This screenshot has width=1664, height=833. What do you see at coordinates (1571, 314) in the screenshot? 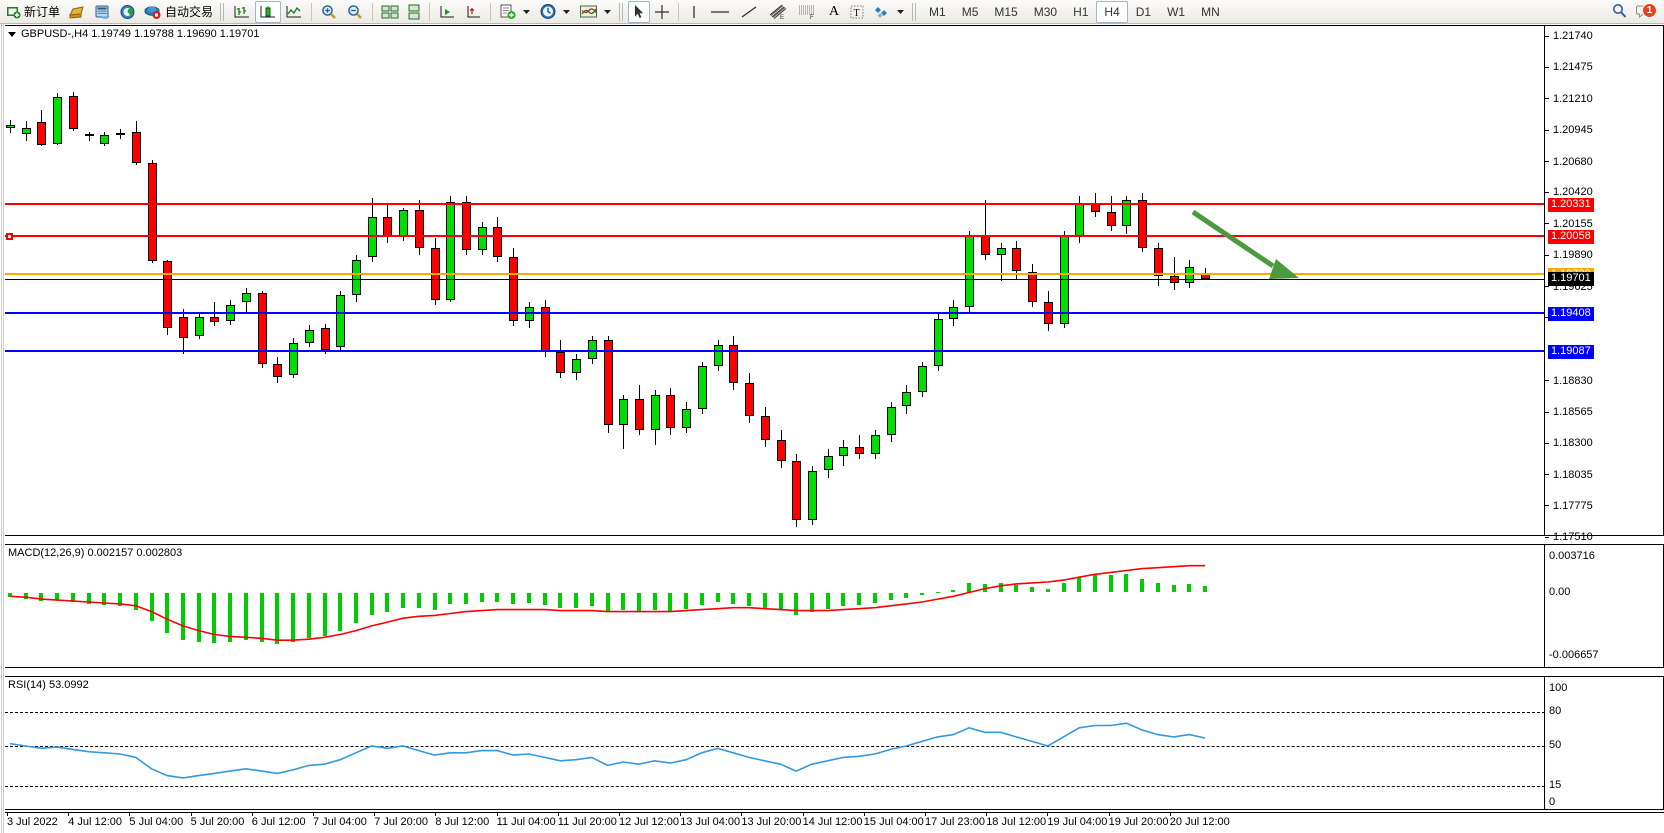
I see `price-level-tag: 1.19408` at bounding box center [1571, 314].